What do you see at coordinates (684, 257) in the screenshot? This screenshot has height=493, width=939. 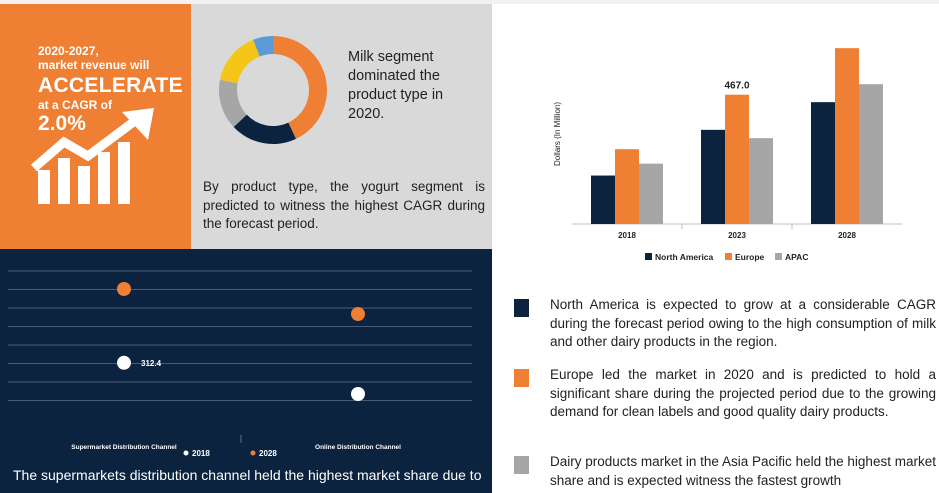 I see `legend-label-north-america: North America` at bounding box center [684, 257].